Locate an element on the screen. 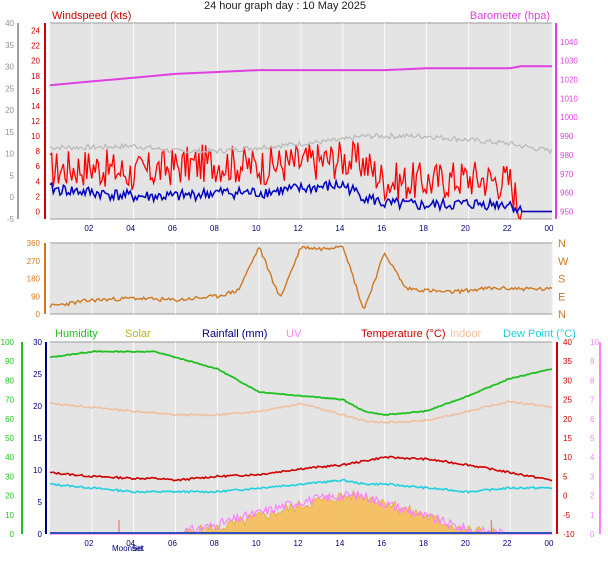  legend-uv: UV is located at coordinates (294, 334).